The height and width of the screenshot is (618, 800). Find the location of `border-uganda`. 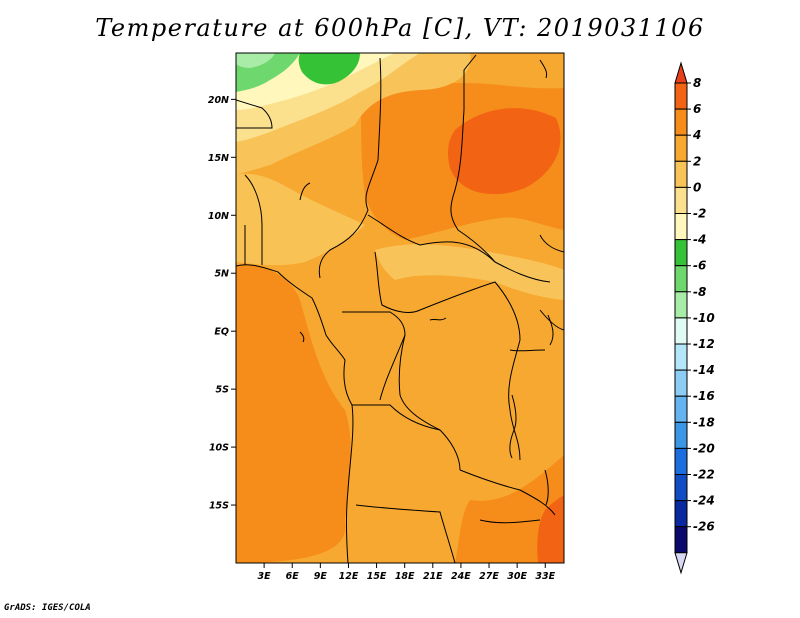

border-uganda is located at coordinates (551, 320).